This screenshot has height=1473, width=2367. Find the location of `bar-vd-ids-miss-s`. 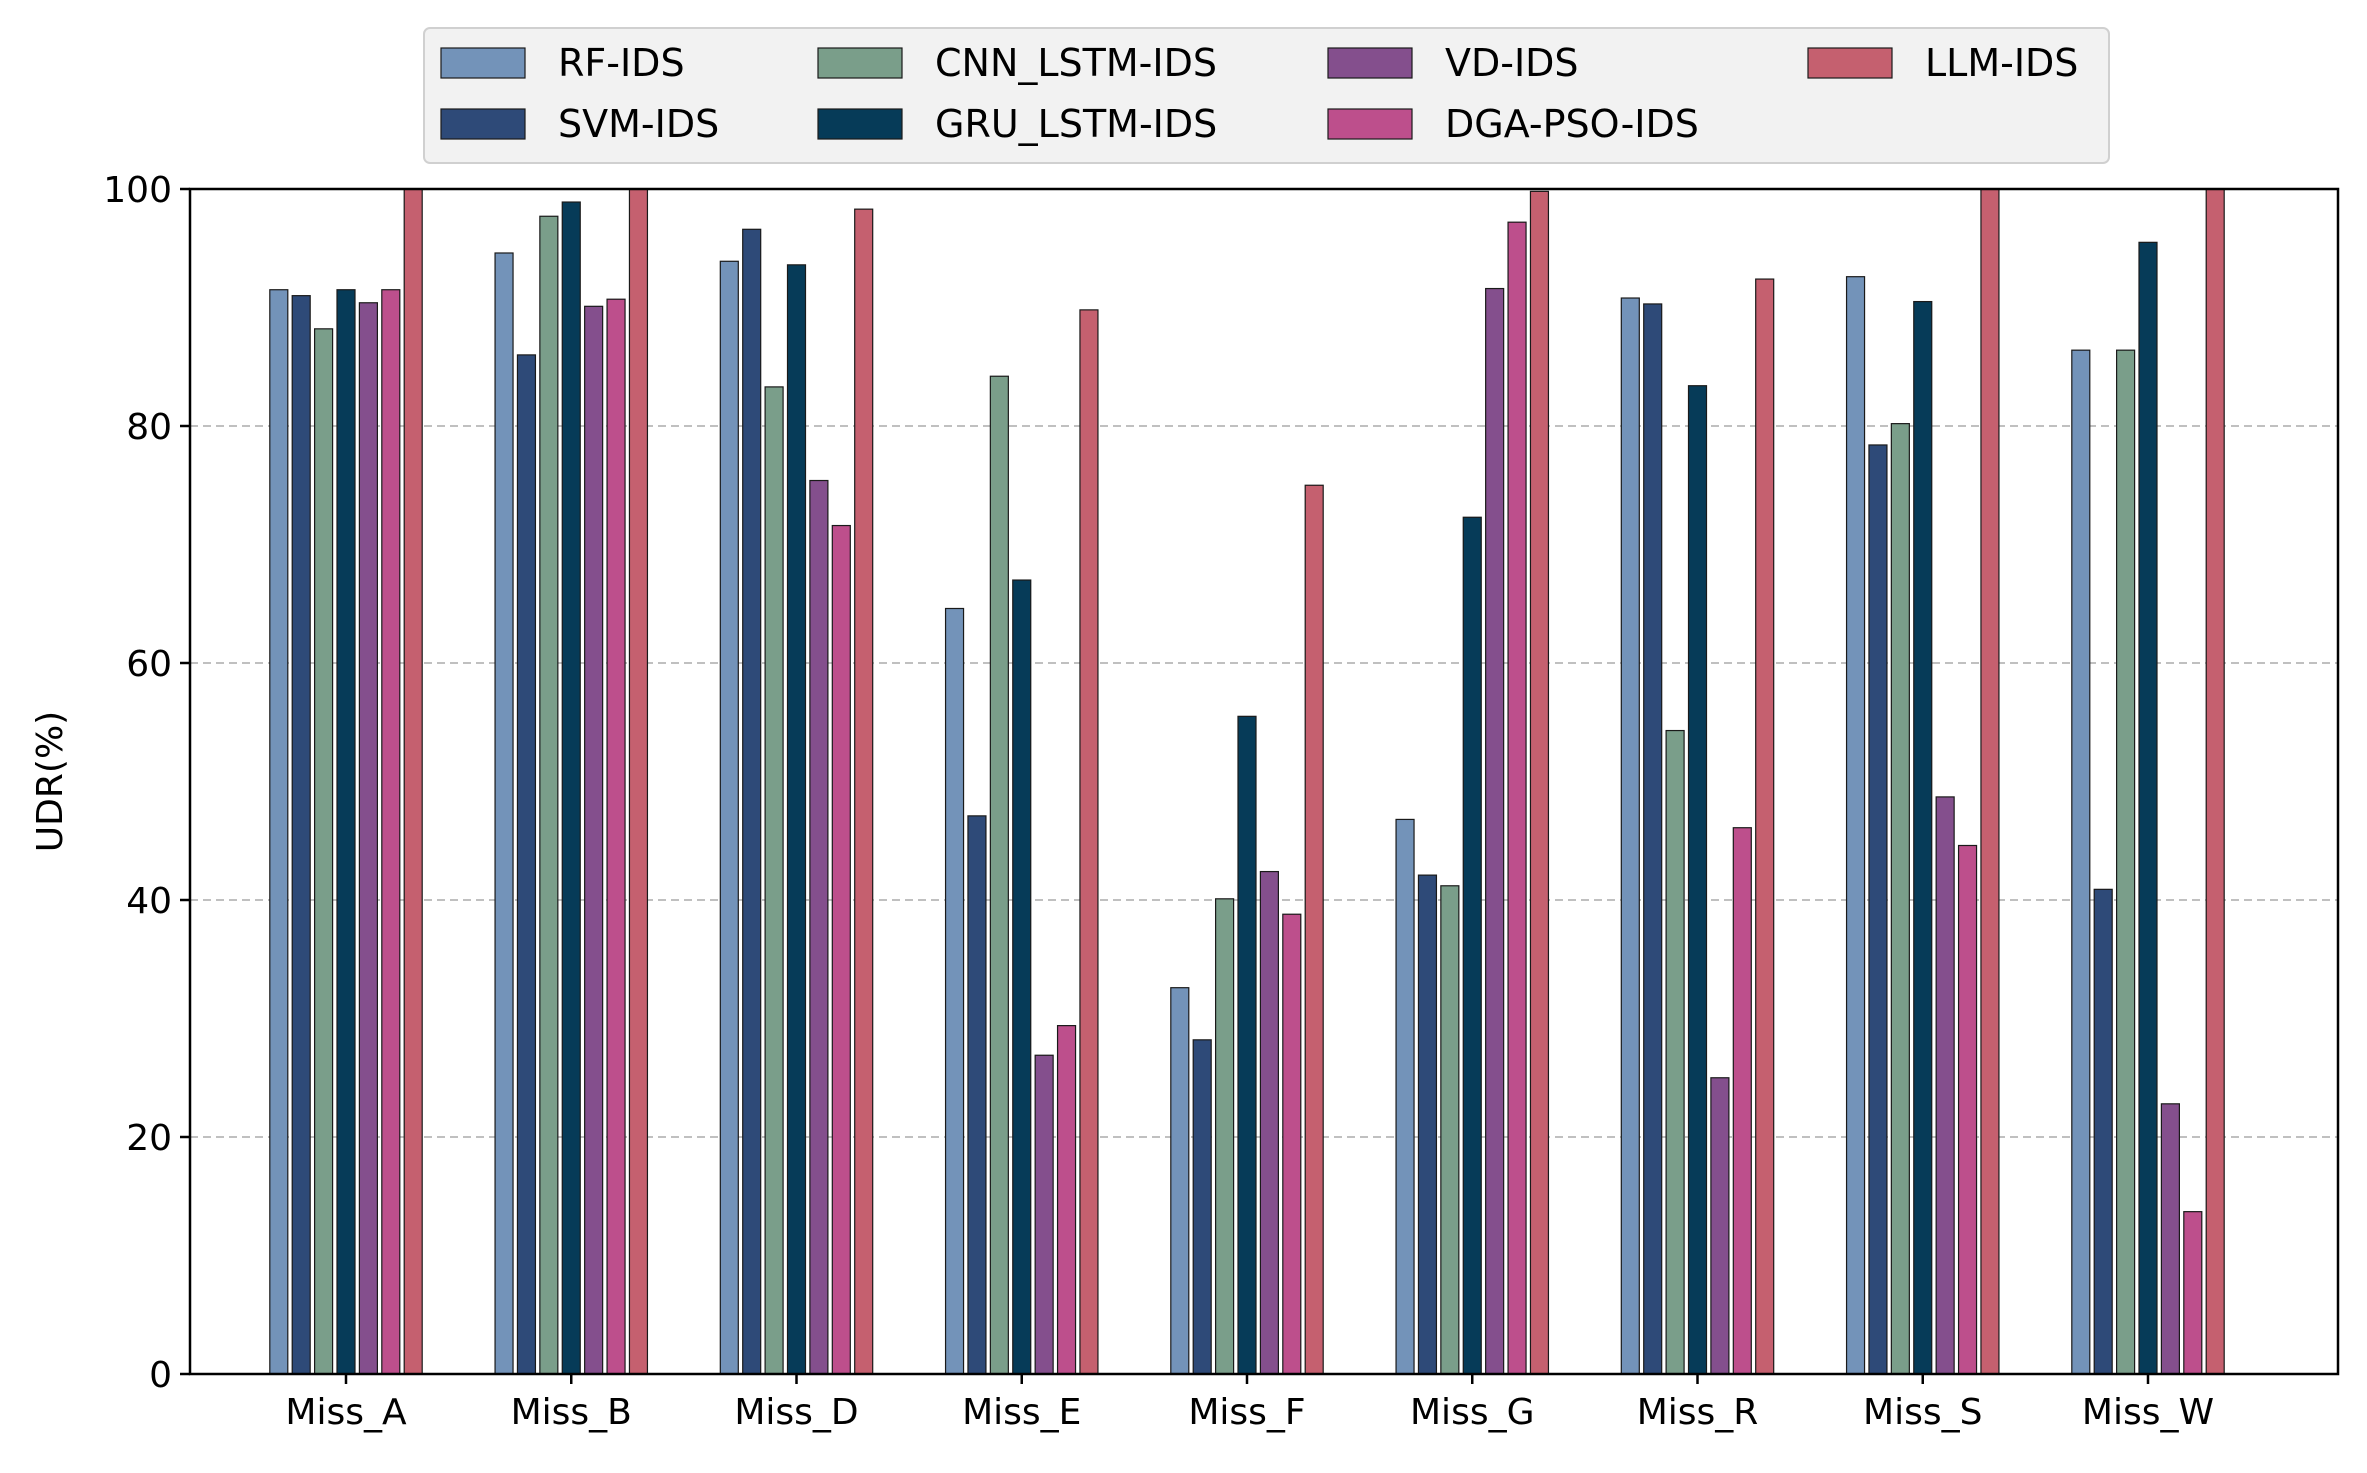

bar-vd-ids-miss-s is located at coordinates (1945, 1085).